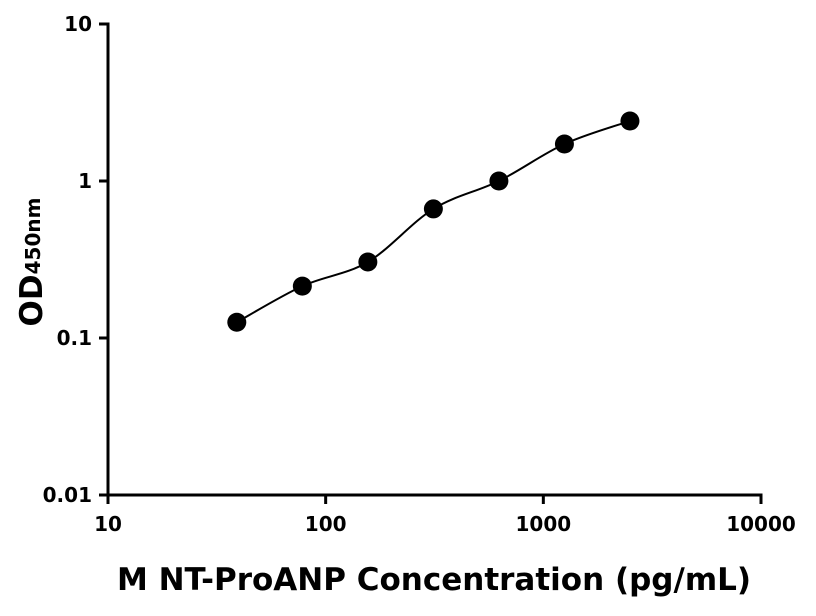  What do you see at coordinates (32, 300) in the screenshot?
I see `y-axis-label-main: OD` at bounding box center [32, 300].